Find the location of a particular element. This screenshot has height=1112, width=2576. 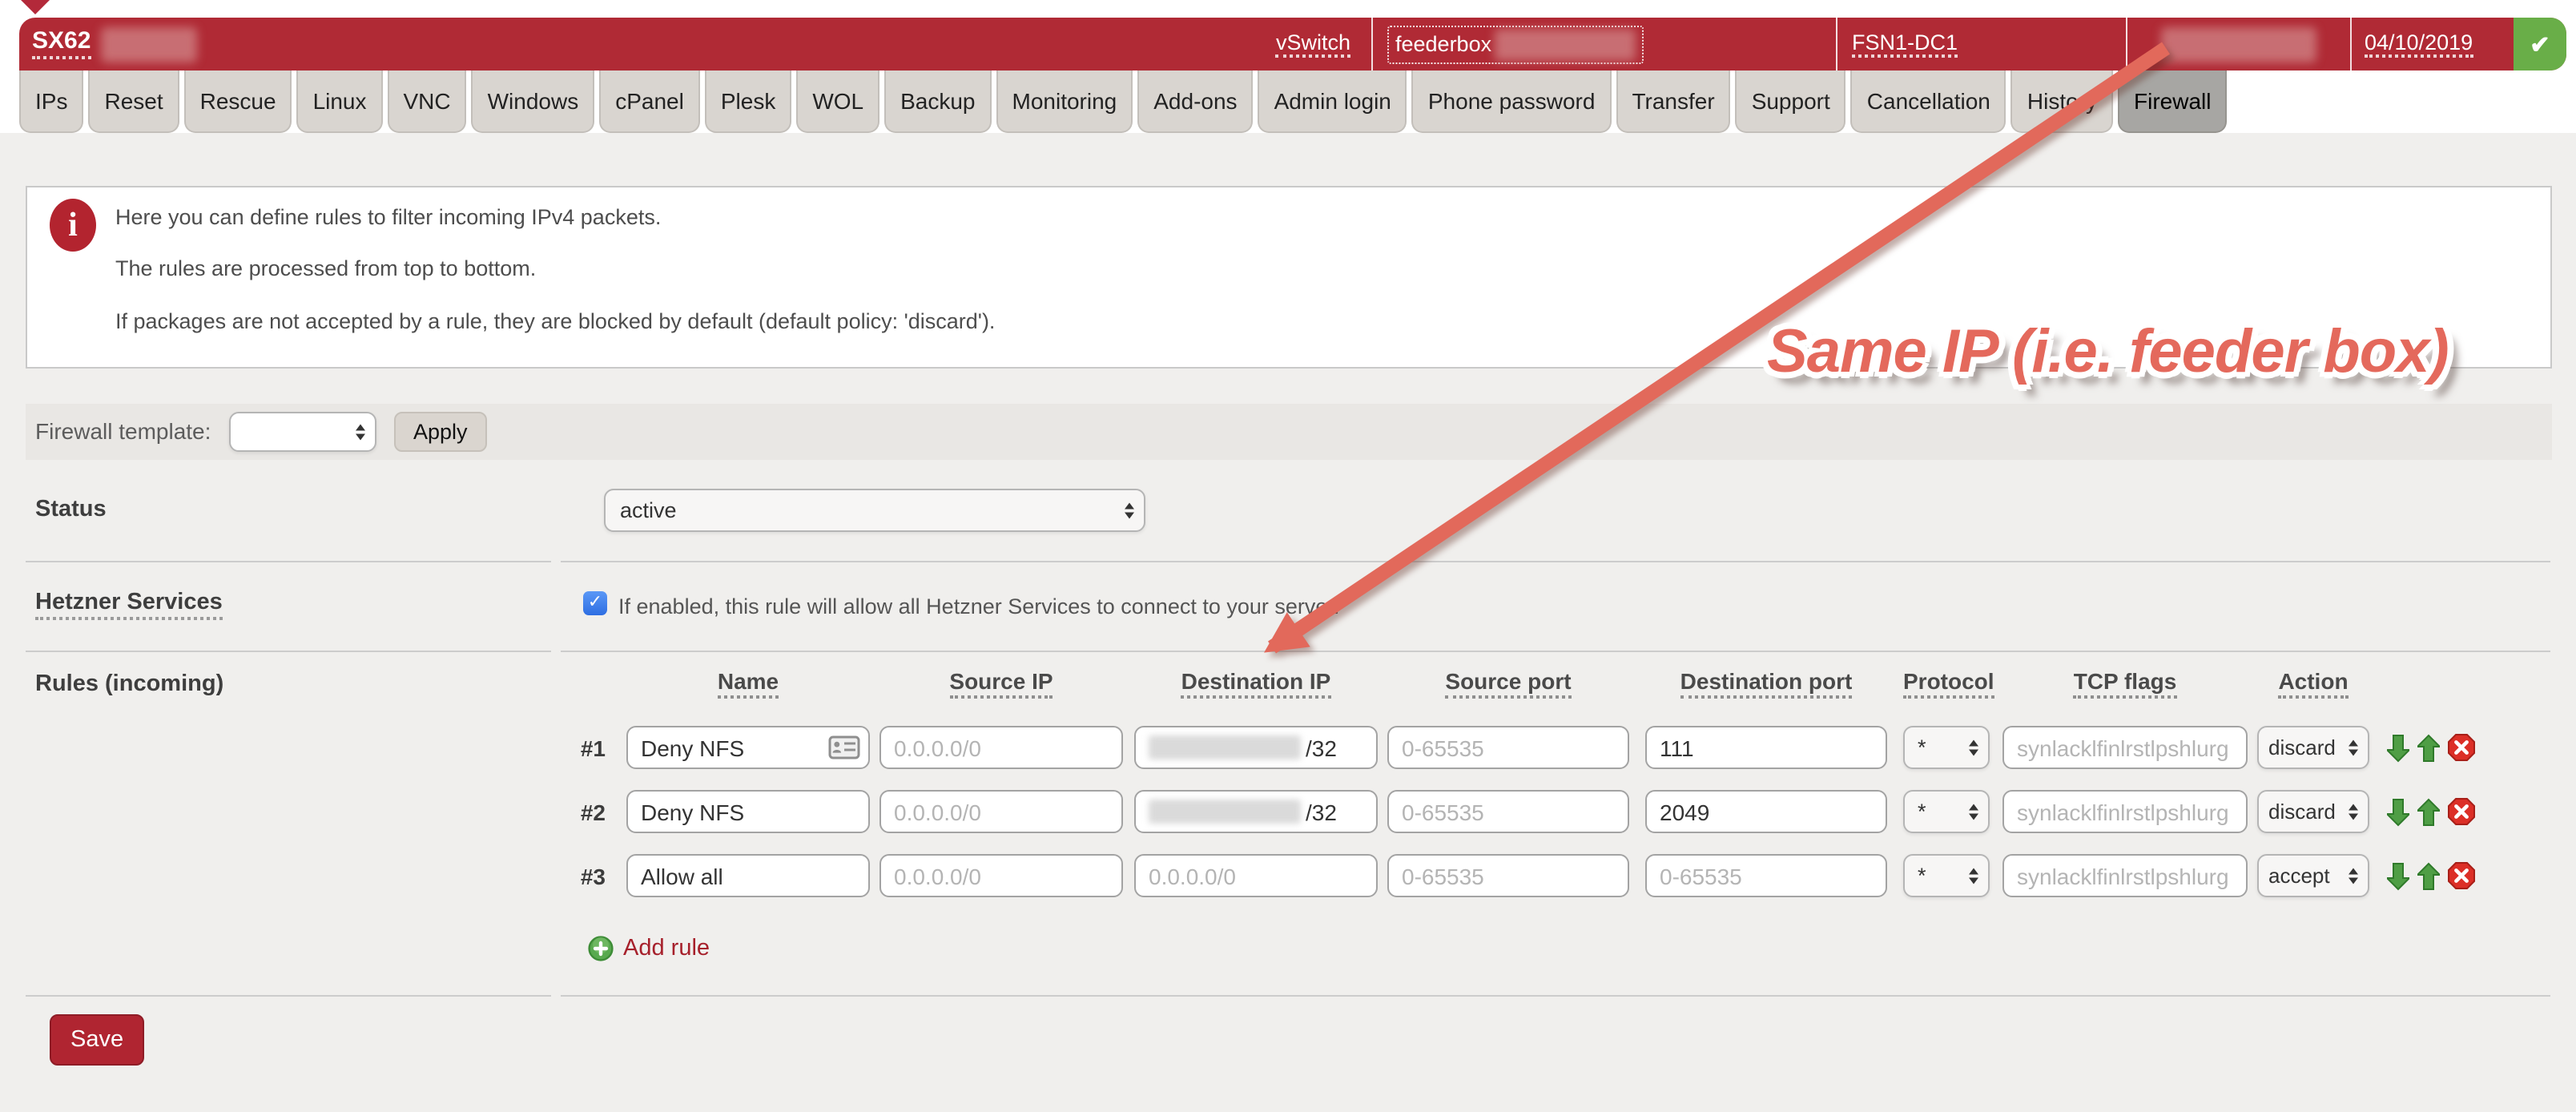

tab-windows: Windows is located at coordinates (533, 102).